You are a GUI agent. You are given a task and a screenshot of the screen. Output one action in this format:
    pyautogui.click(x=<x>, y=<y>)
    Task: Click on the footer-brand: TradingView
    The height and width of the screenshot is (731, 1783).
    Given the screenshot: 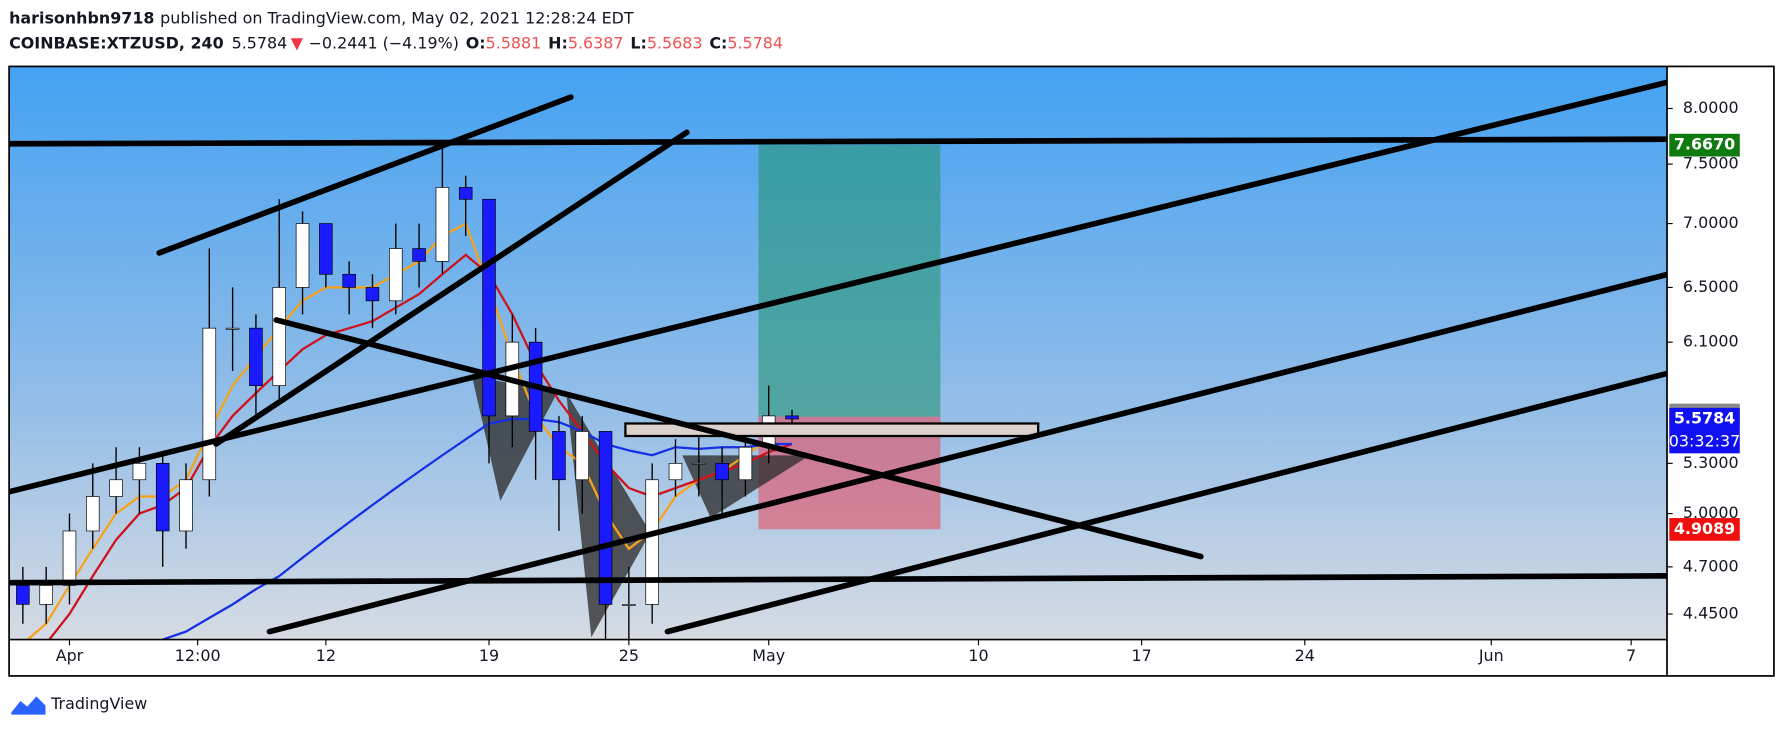 What is the action you would take?
    pyautogui.click(x=98, y=703)
    